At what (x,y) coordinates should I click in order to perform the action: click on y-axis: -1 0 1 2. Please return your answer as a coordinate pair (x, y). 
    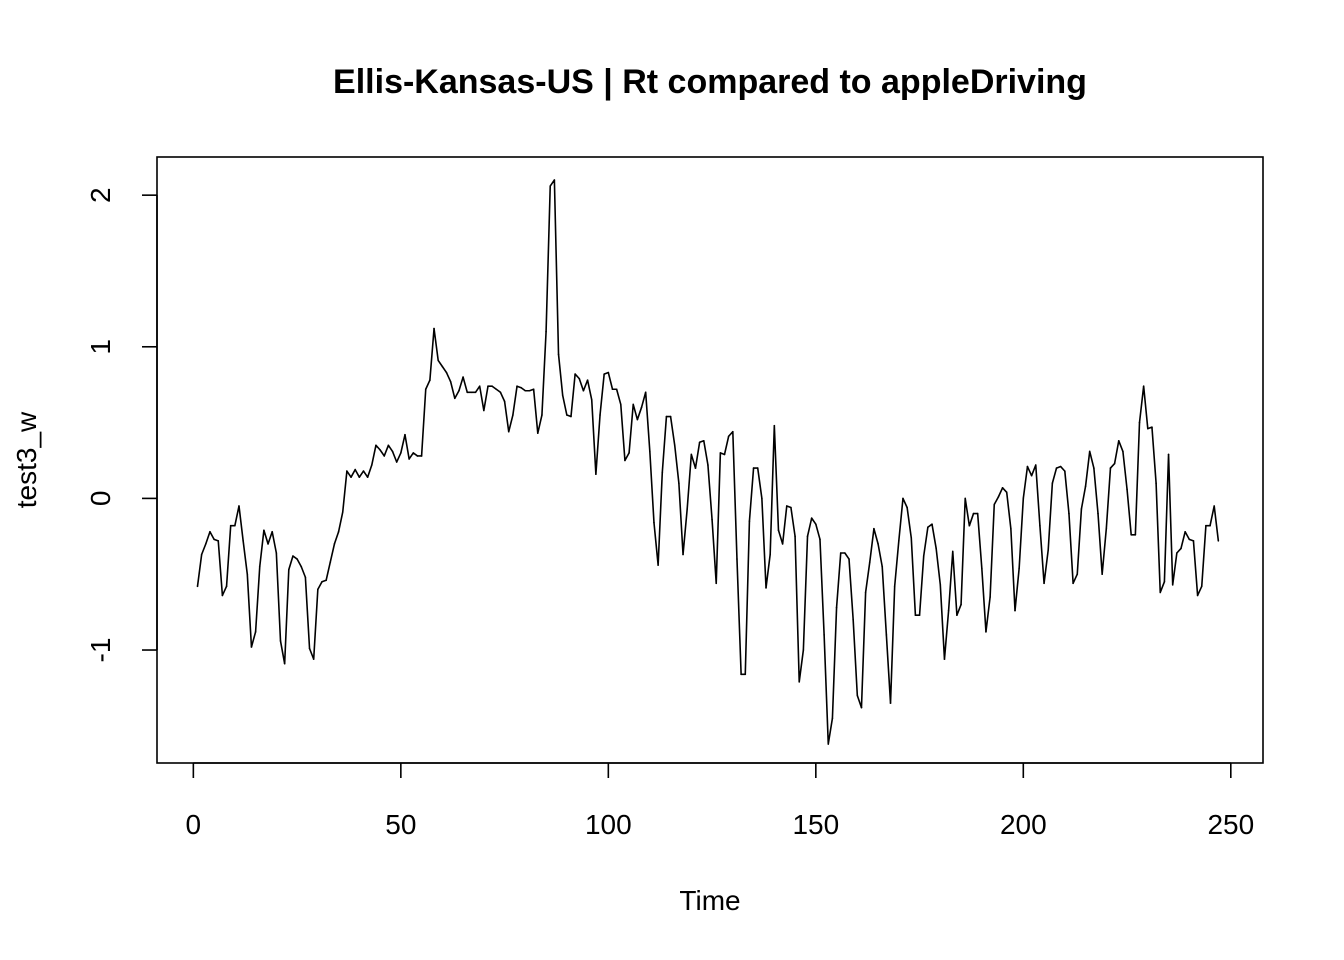
    Looking at the image, I should click on (121, 424).